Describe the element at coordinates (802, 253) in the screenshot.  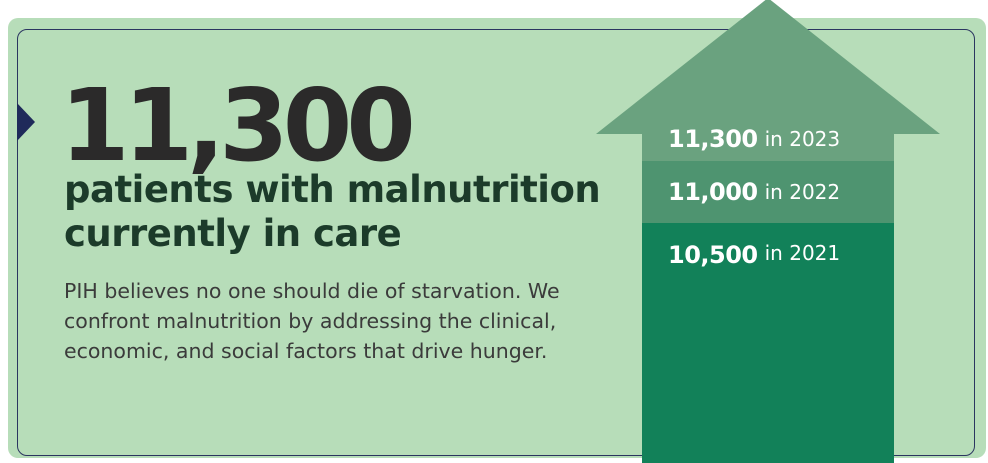
I see `year-label-2021: in 2021` at that location.